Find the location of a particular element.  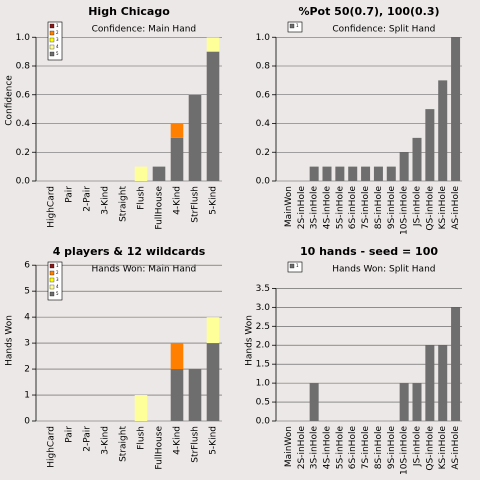

legend-label: 3 is located at coordinates (57, 39).